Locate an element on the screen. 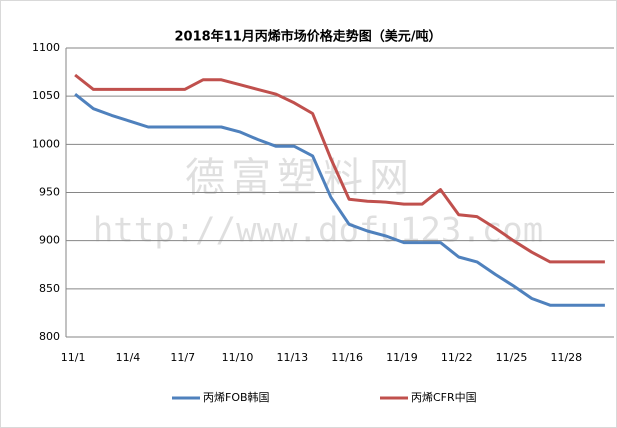 This screenshot has height=428, width=617. legend-label: 丙烯FOB韩国 is located at coordinates (236, 397).